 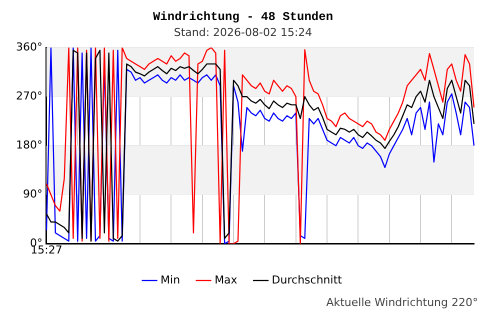 I want to click on chart-title: Windrichtung - 48 Stunden, so click(x=243, y=17).